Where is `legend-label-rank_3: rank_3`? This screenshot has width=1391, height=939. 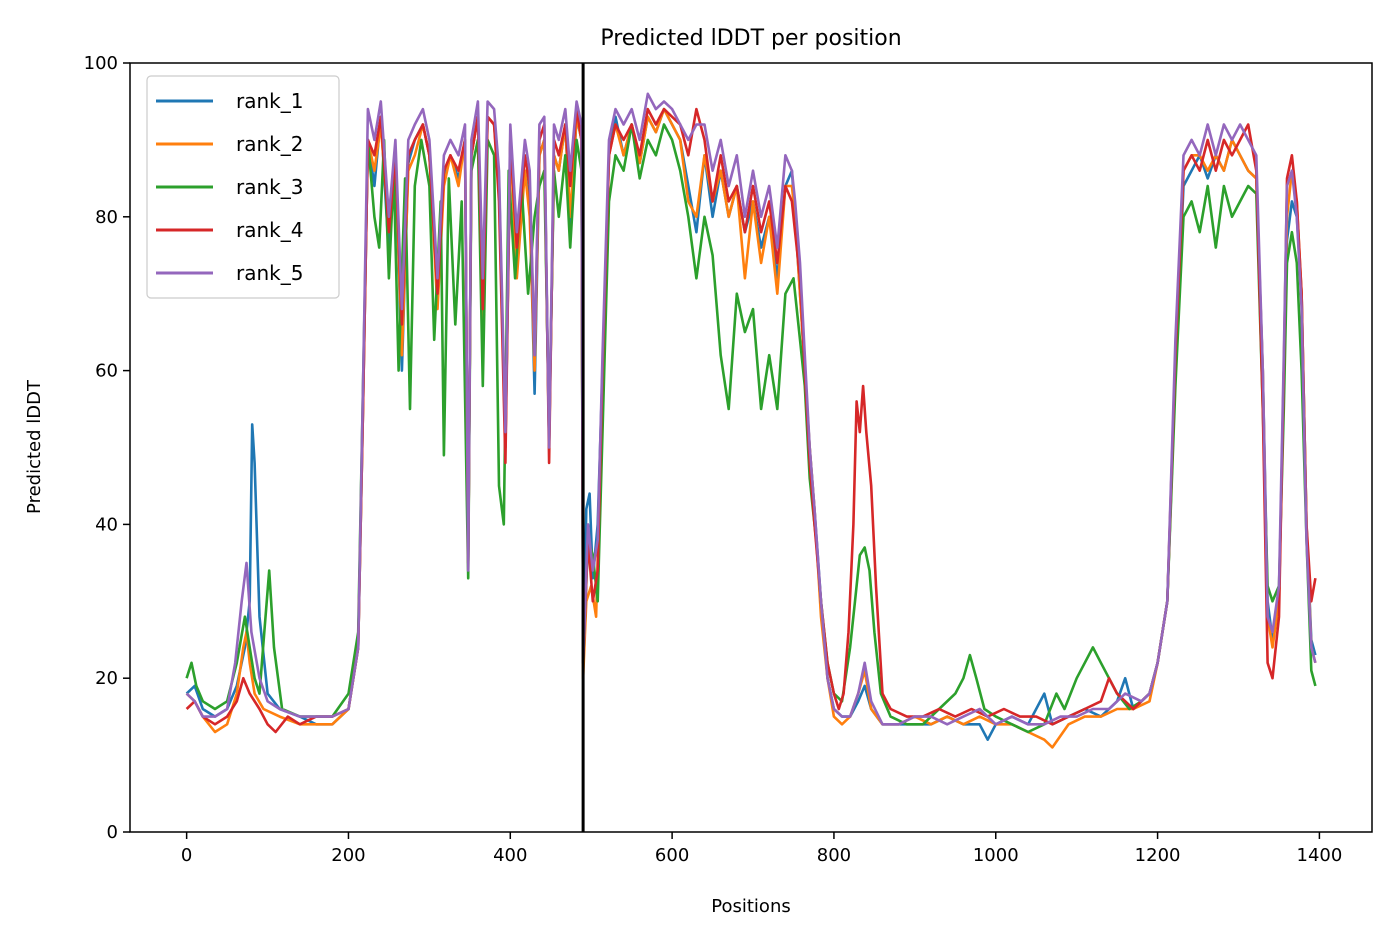
legend-label-rank_3: rank_3 is located at coordinates (269, 187).